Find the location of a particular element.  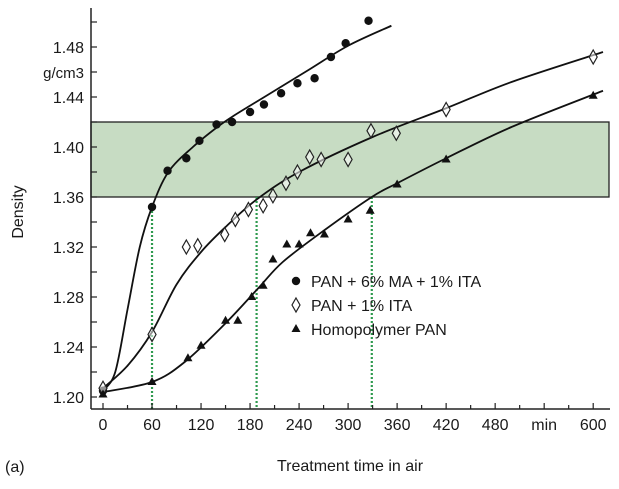

y-tick-label: 1.36 is located at coordinates (68, 198).